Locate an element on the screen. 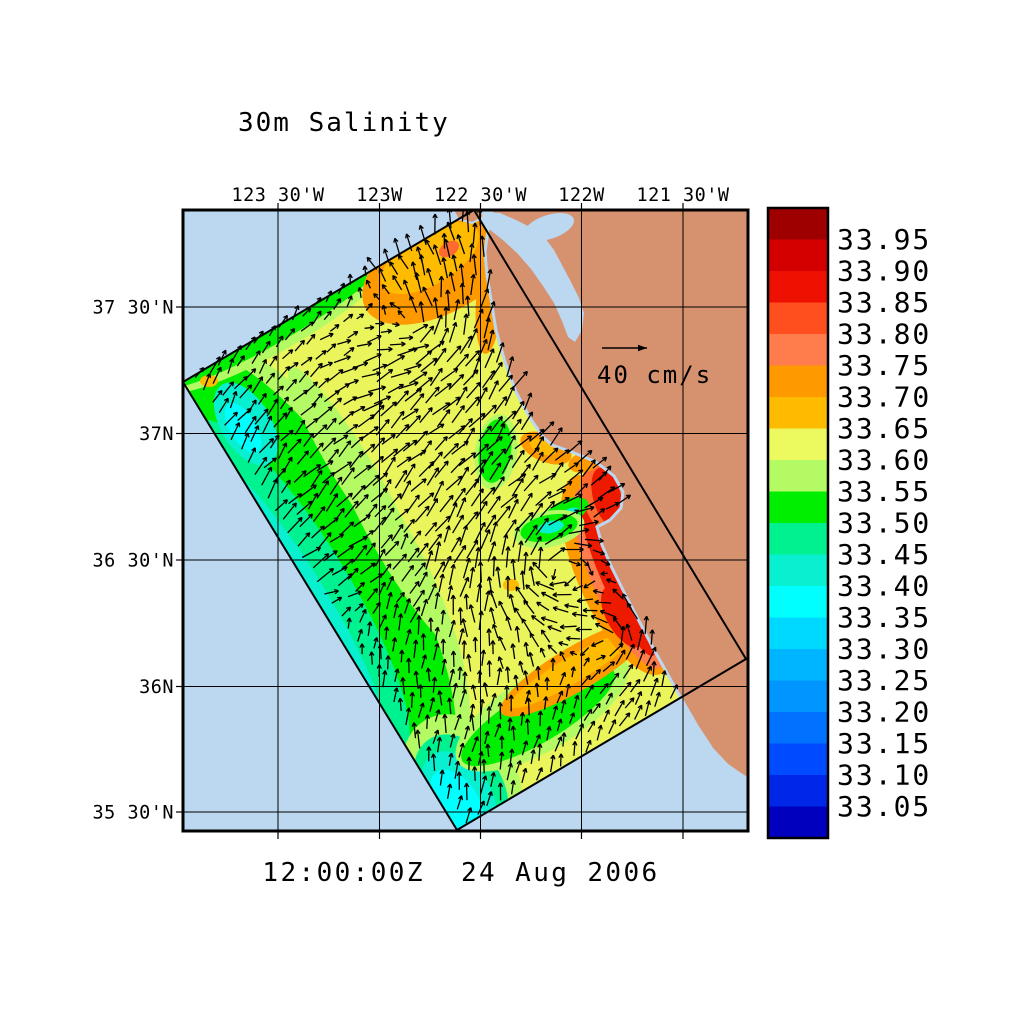 This screenshot has height=1024, width=1024. colorbar-tick-label: 33.80 is located at coordinates (884, 334).